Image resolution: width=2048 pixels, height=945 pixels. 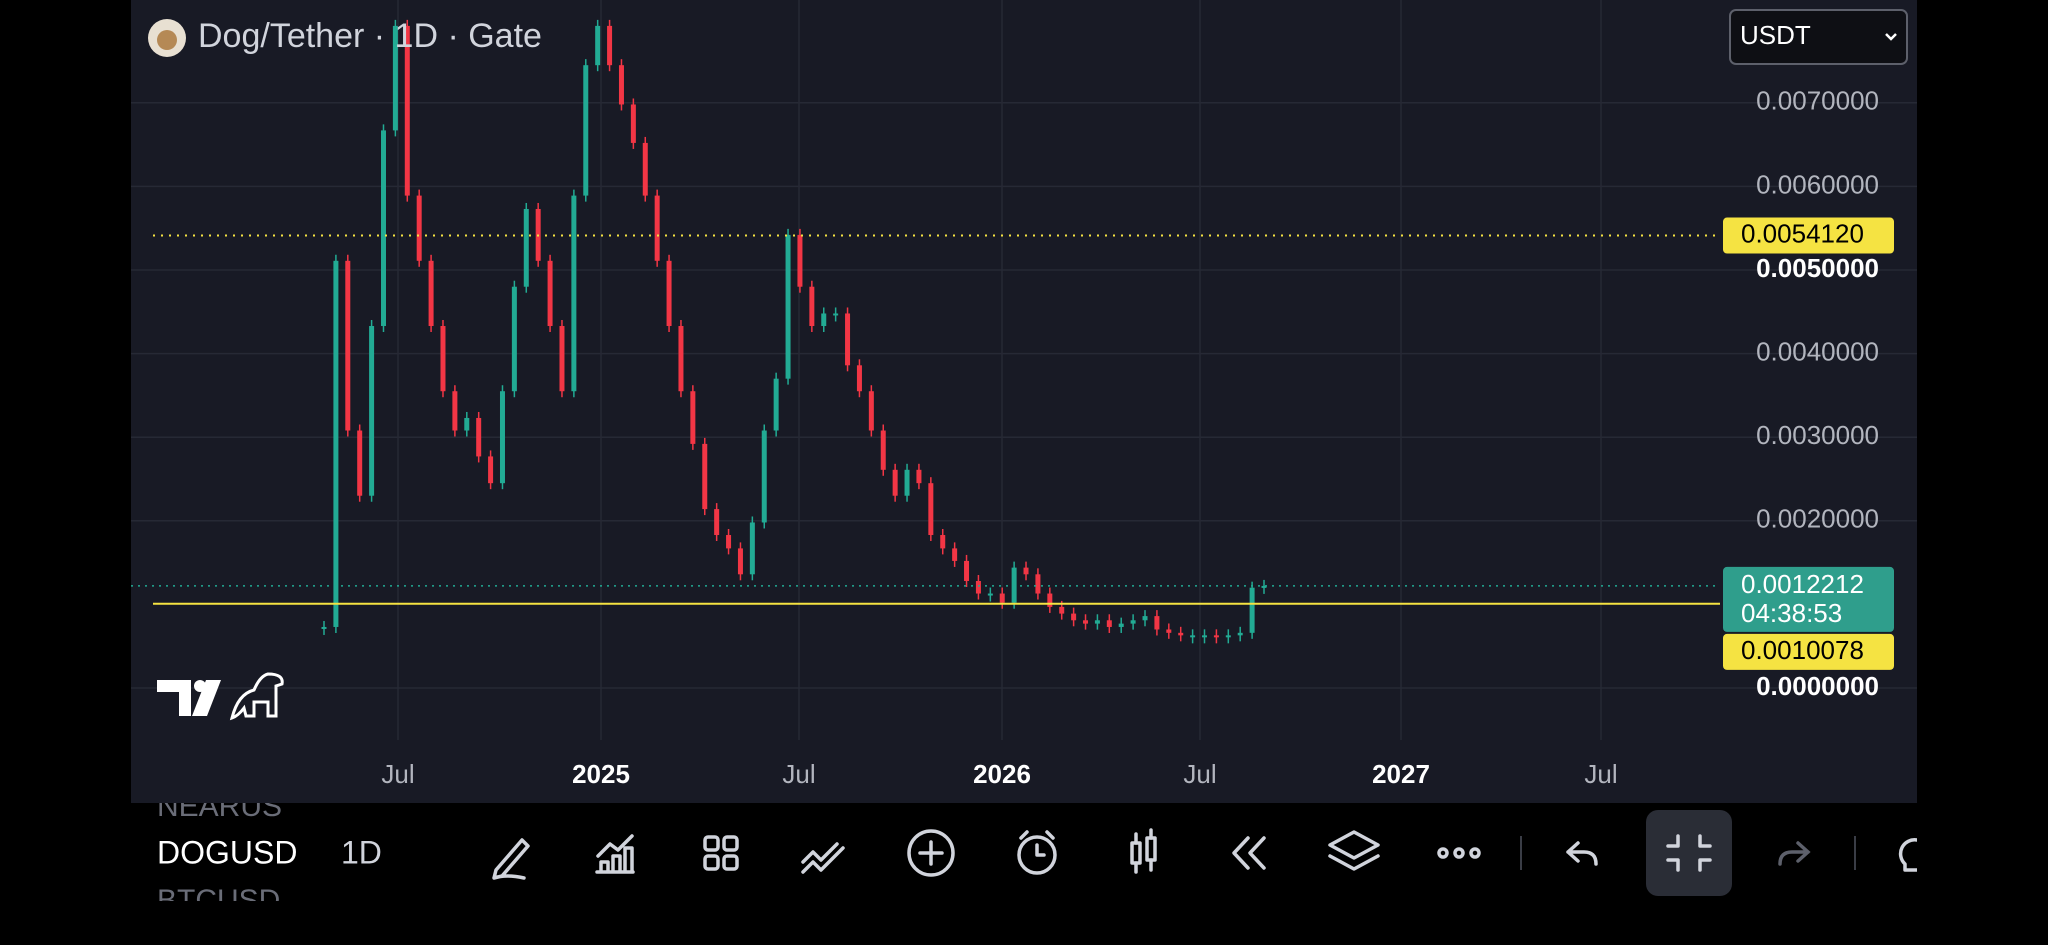 What do you see at coordinates (721, 853) in the screenshot?
I see `layout-button` at bounding box center [721, 853].